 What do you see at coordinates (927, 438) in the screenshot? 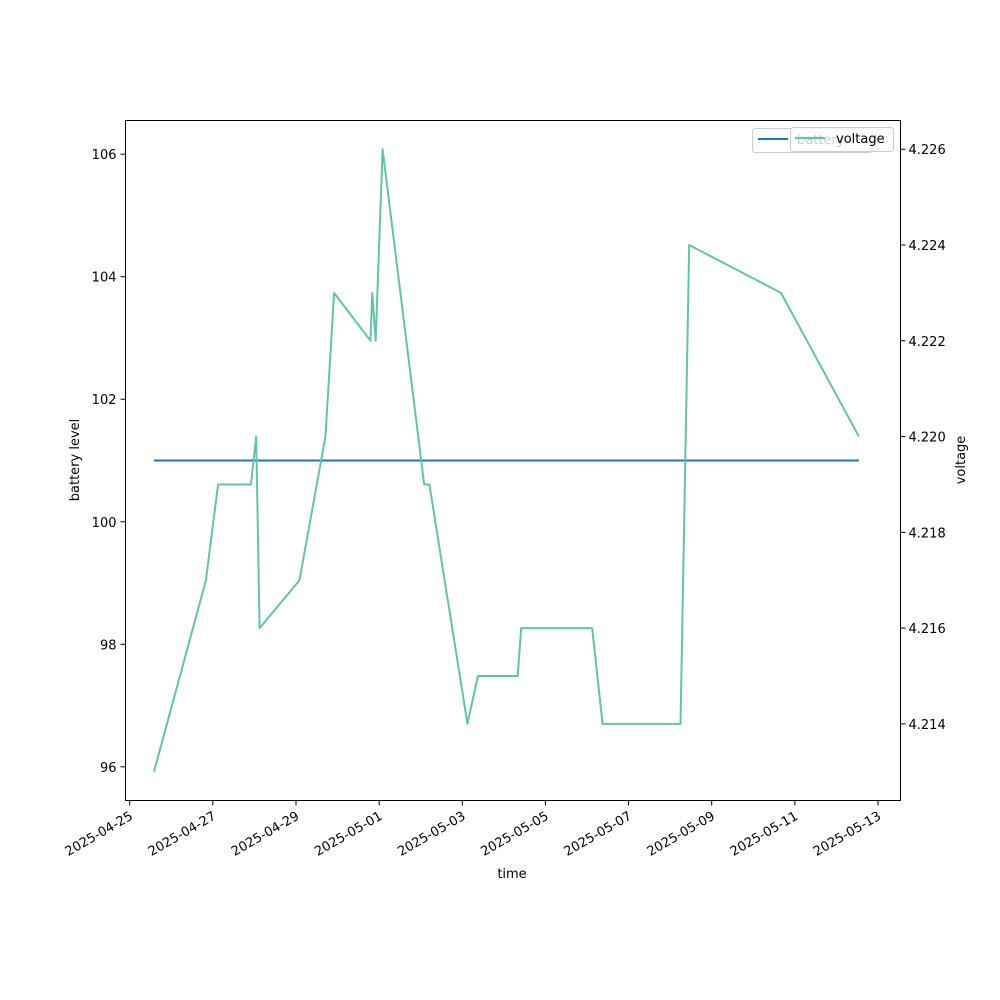
I see `y-right-tick-label: 4.220` at bounding box center [927, 438].